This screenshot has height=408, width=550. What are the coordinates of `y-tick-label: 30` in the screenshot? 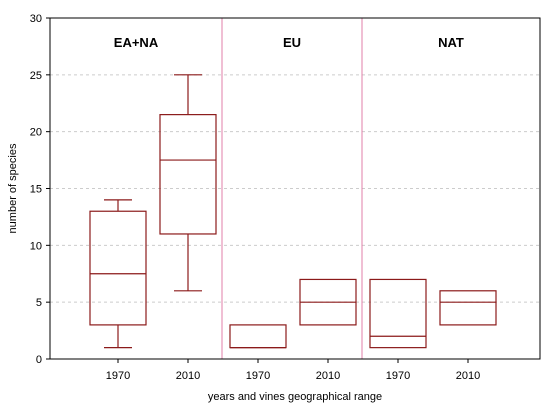 It's located at (36, 19).